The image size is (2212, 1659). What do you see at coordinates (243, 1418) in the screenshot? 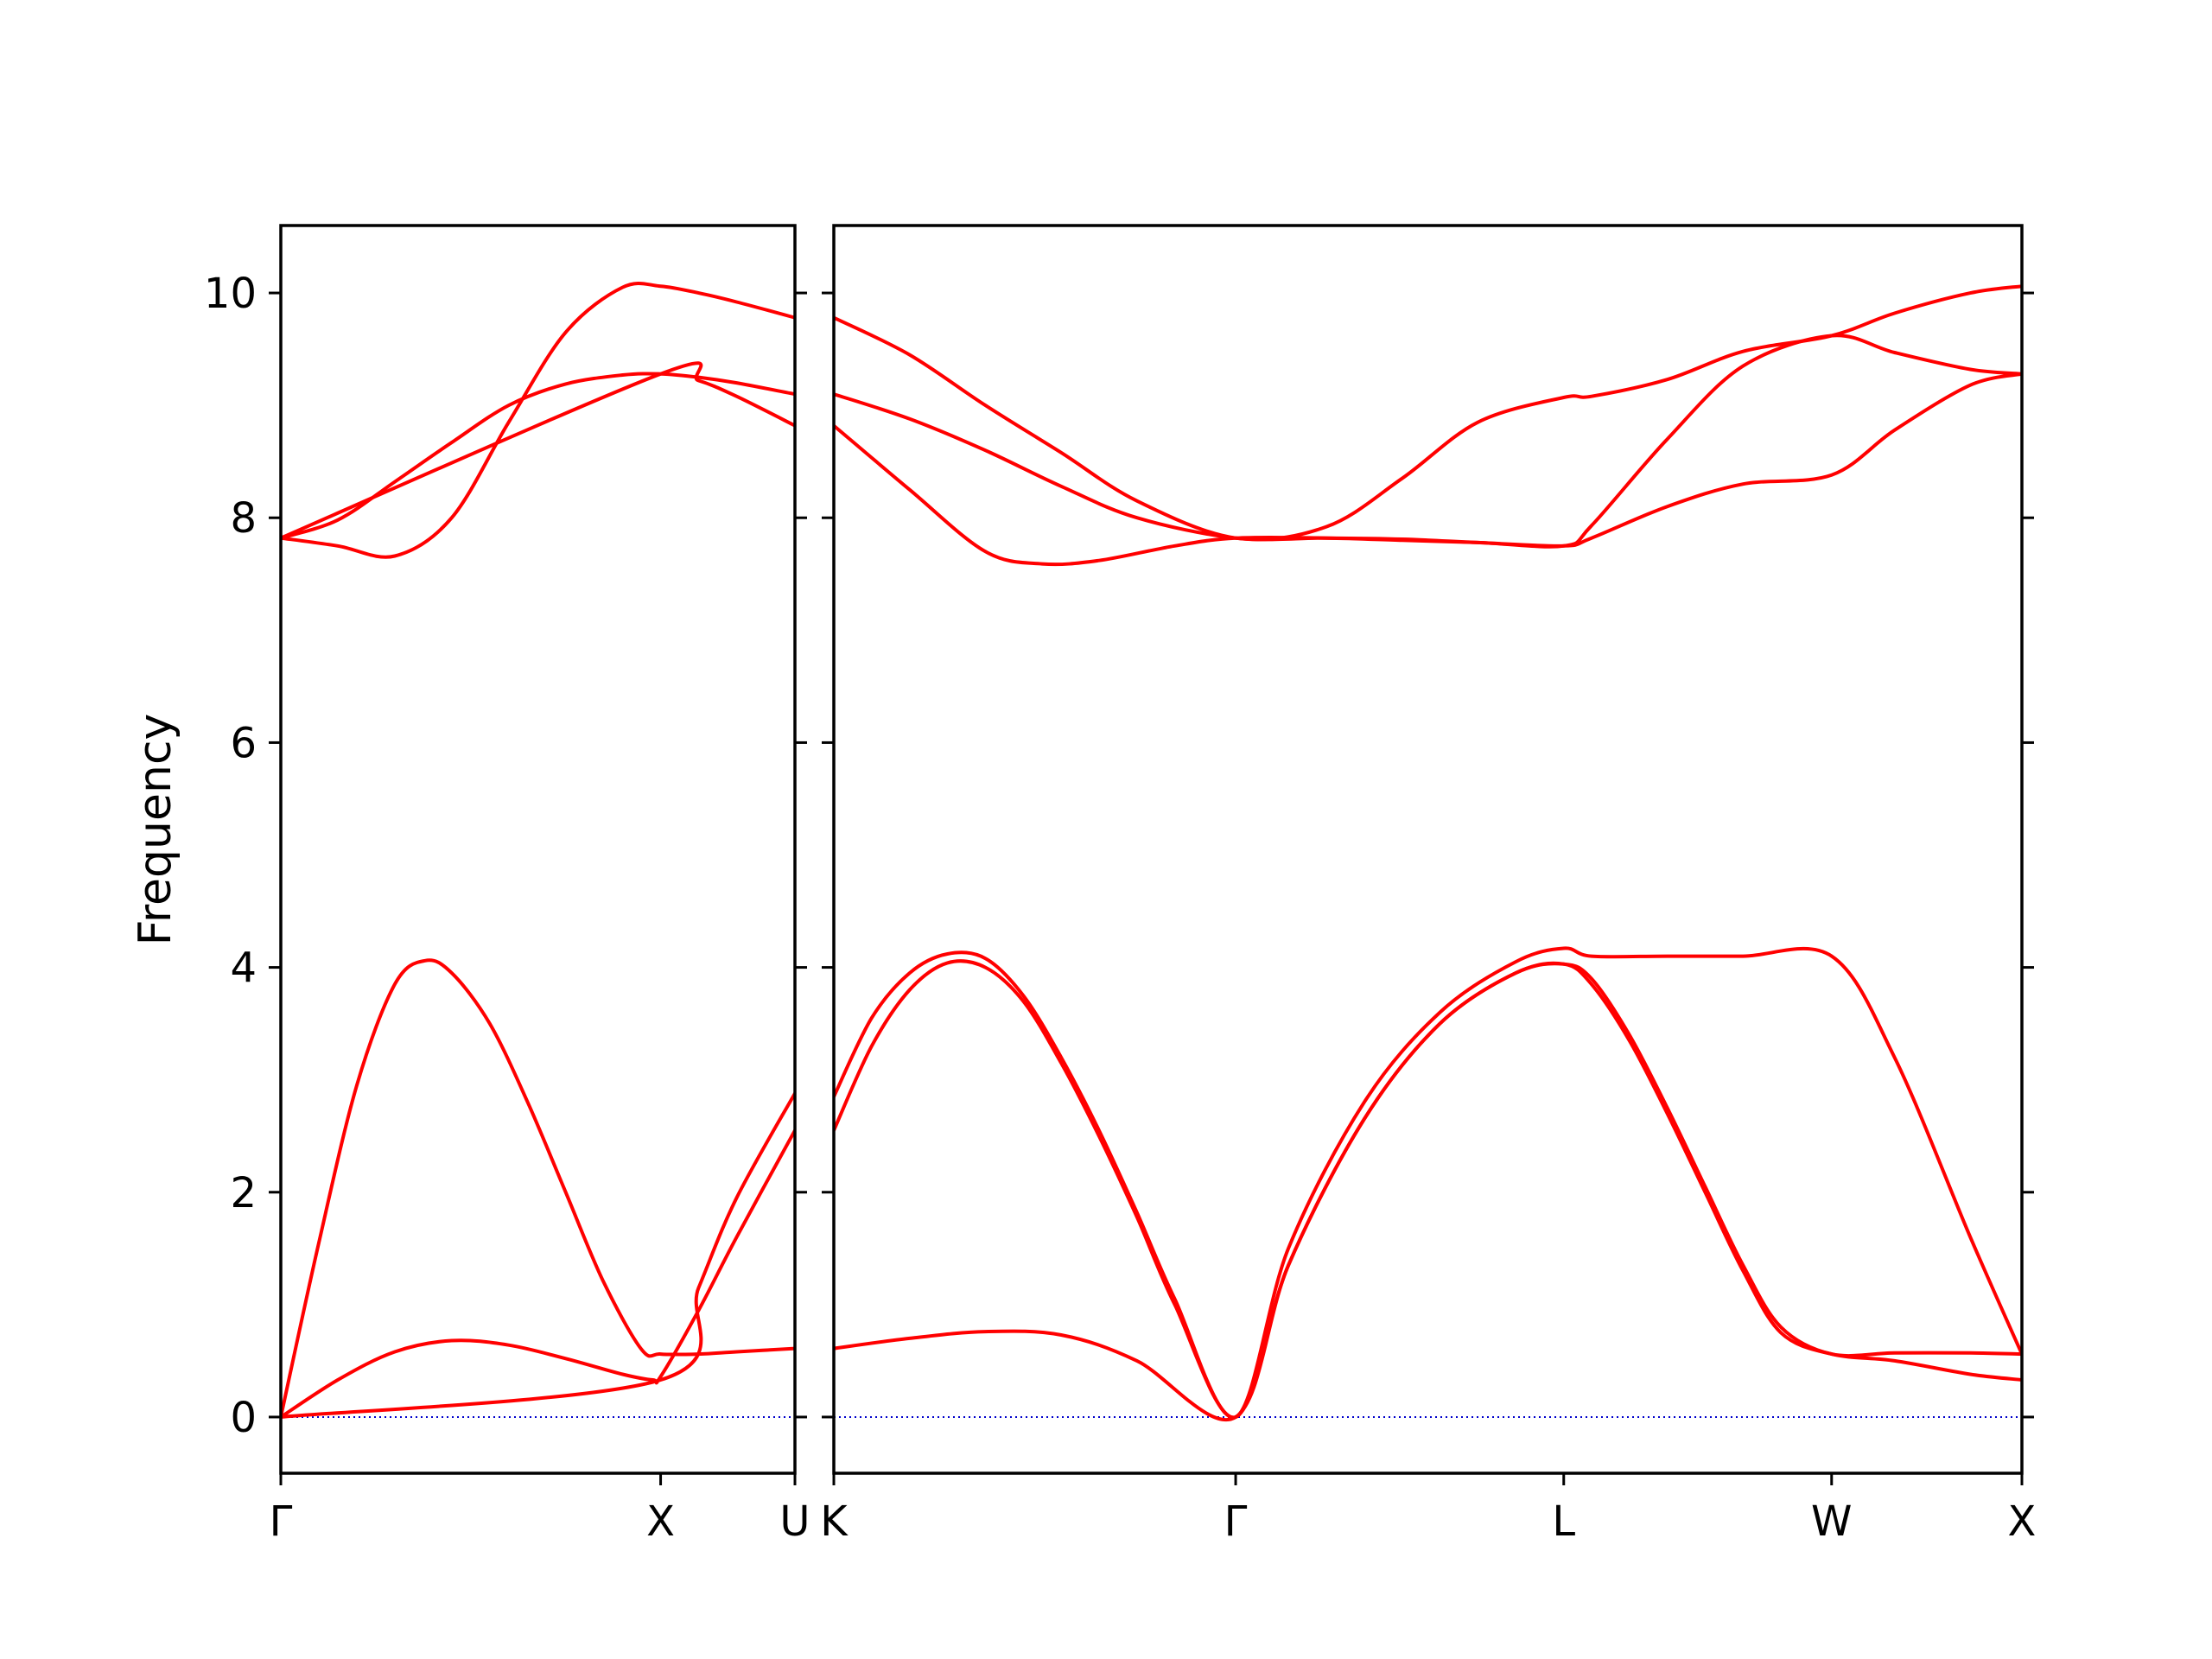
I see `y-tick-label: 0` at bounding box center [243, 1418].